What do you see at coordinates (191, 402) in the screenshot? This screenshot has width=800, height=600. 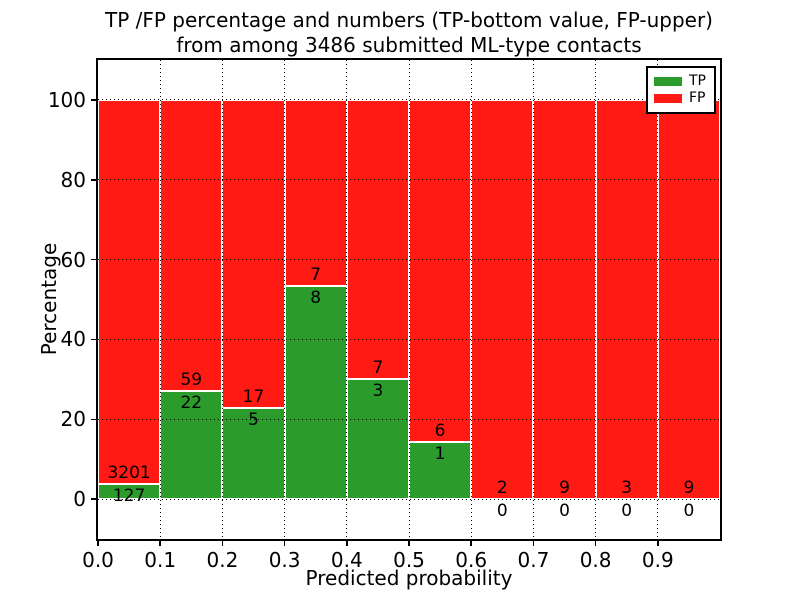 I see `tp-count-label: 22` at bounding box center [191, 402].